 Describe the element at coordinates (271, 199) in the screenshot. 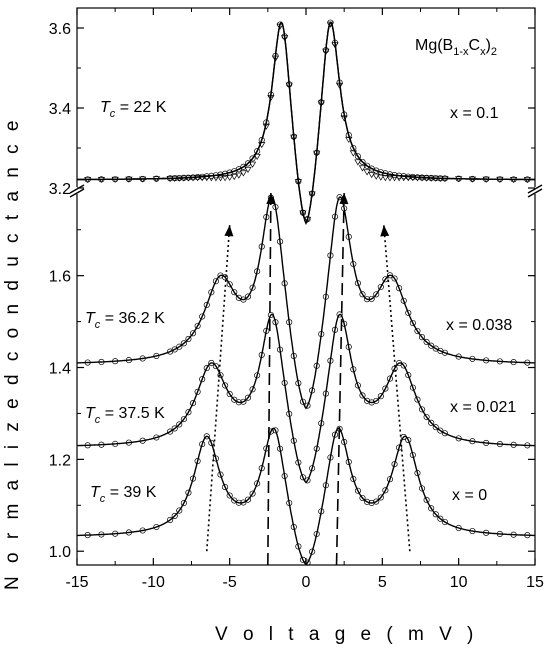

I see `dashed-arrow-0-head` at that location.